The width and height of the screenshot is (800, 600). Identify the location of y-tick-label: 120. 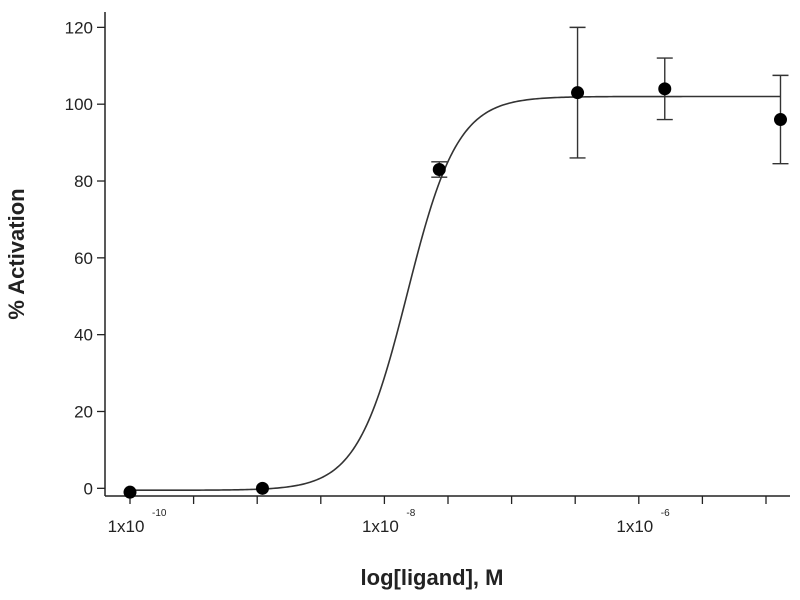
(79, 27).